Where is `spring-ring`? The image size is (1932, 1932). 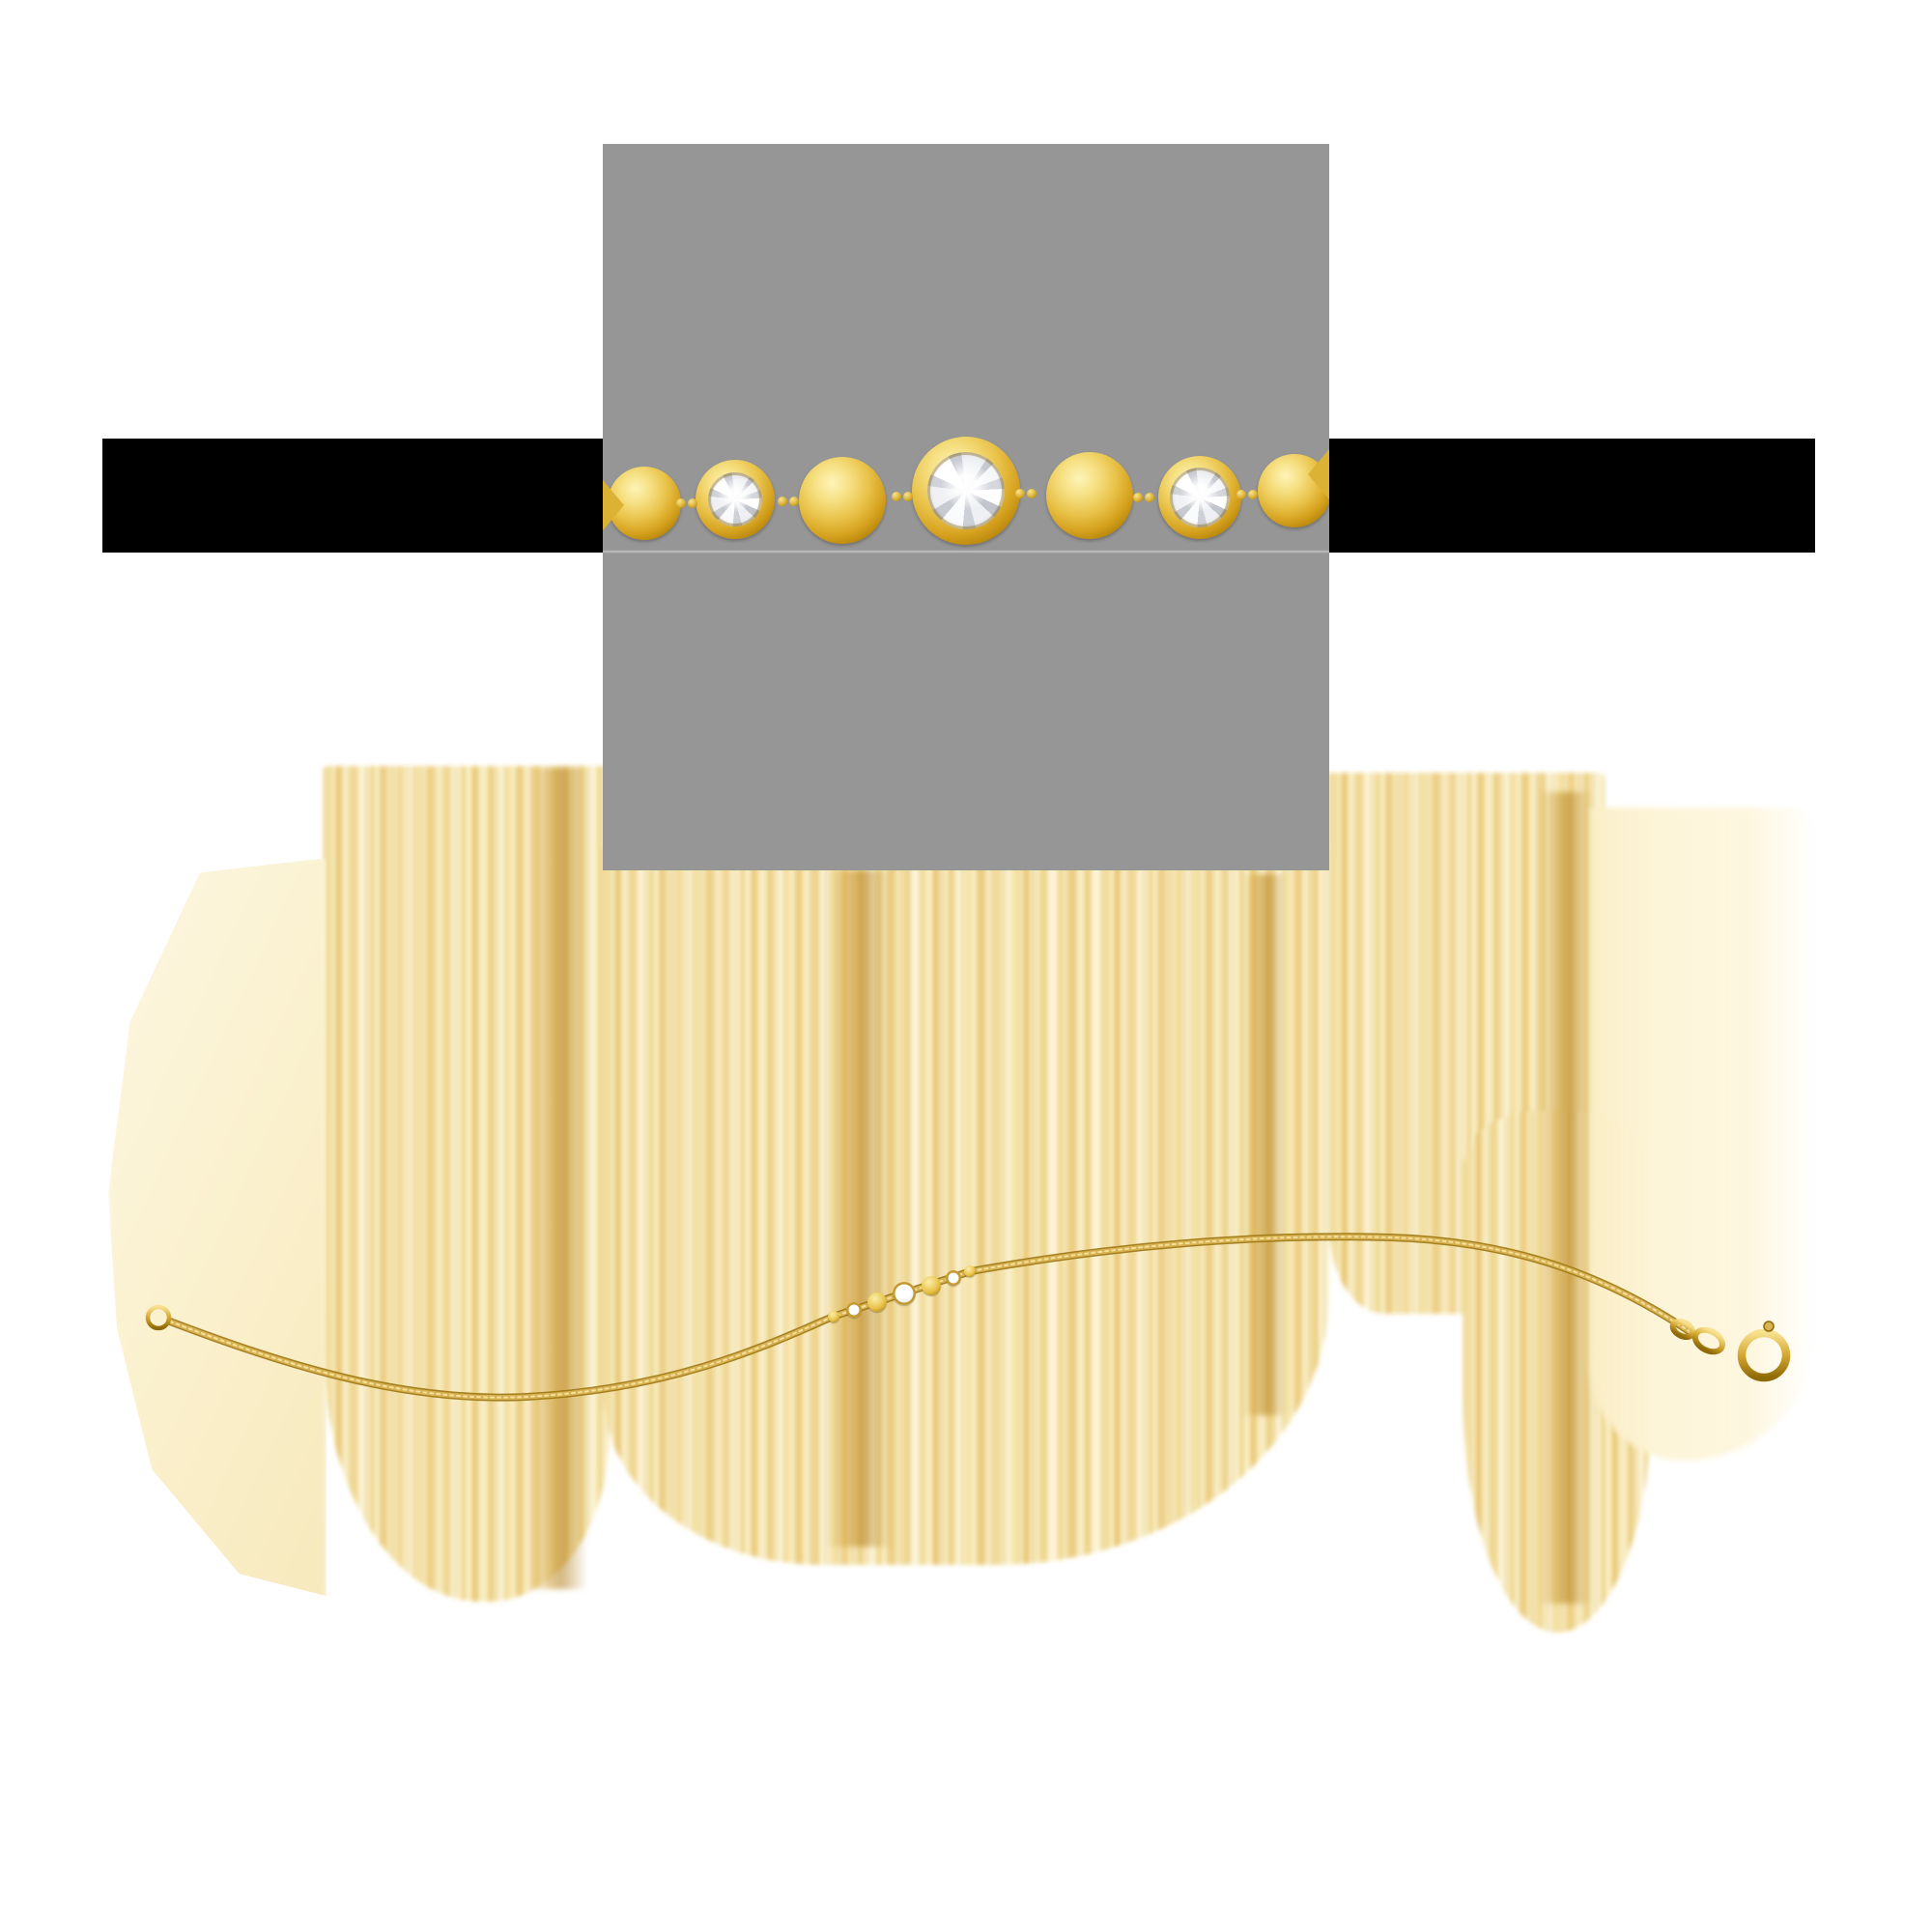 spring-ring is located at coordinates (1764, 1355).